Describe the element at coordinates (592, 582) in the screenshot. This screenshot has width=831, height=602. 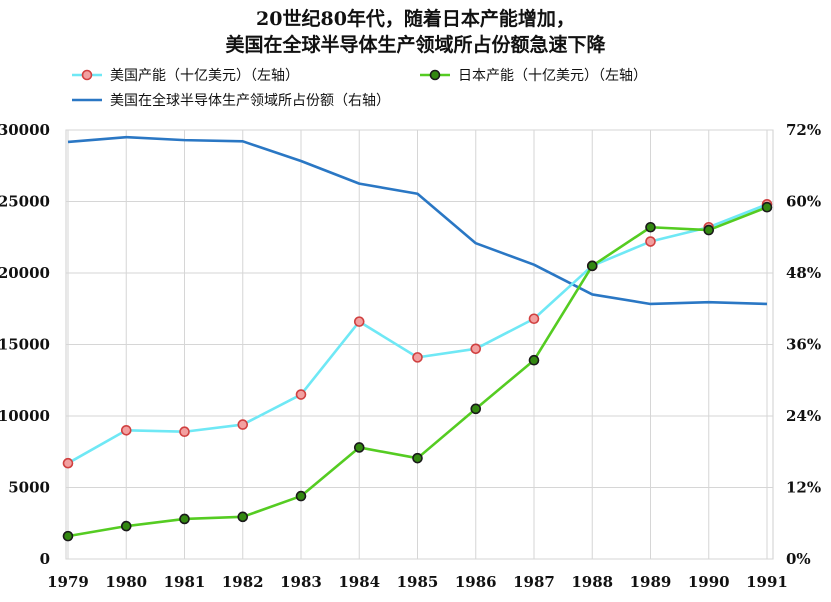
I see `x-axis-tick-label: 1988` at that location.